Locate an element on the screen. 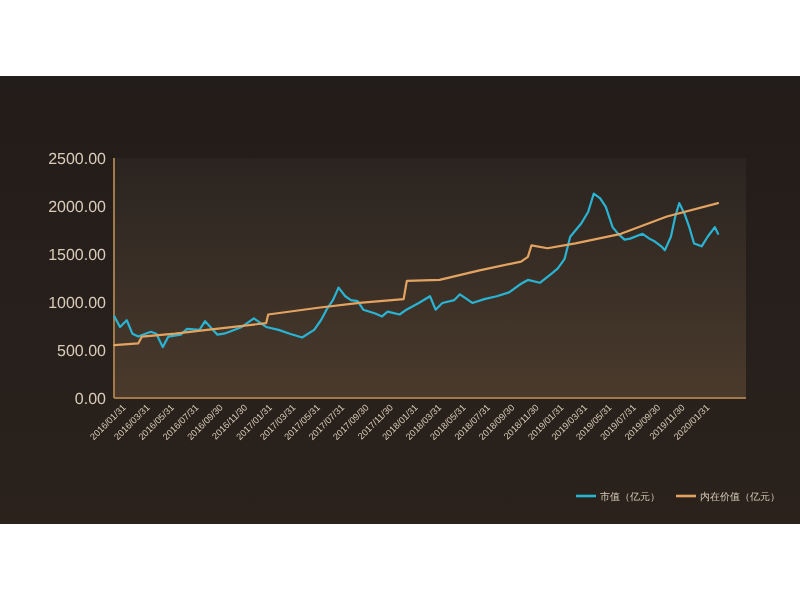 The image size is (800, 600). y-tick-label: 0.00 is located at coordinates (91, 398).